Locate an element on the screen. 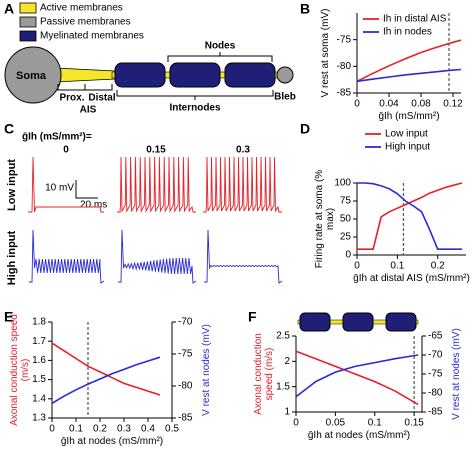  x-tick-label: 0.4 is located at coordinates (148, 429).